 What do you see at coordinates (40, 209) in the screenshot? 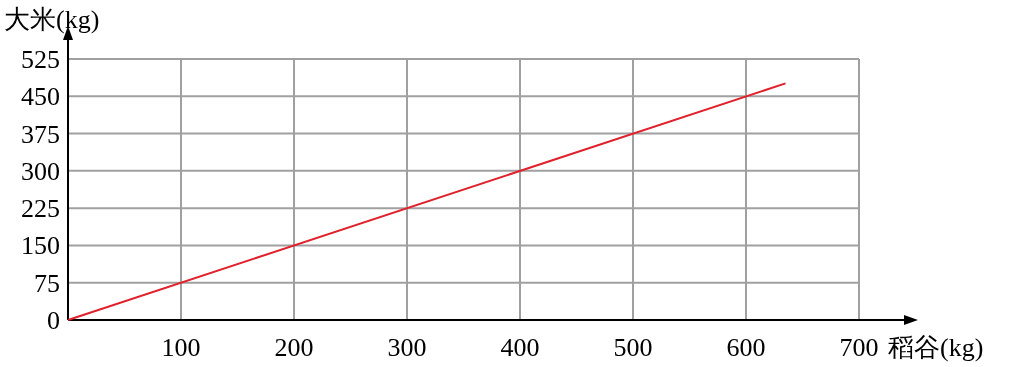
I see `y-tick-label: 225` at bounding box center [40, 209].